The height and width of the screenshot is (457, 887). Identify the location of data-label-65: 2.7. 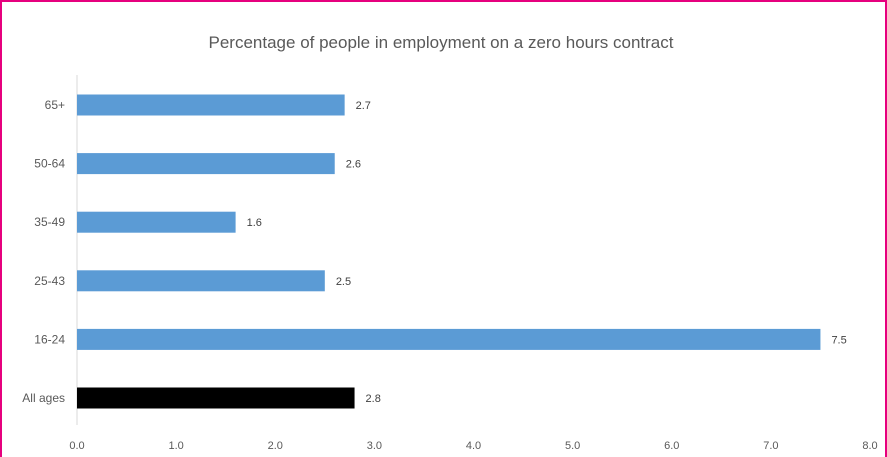
(363, 106).